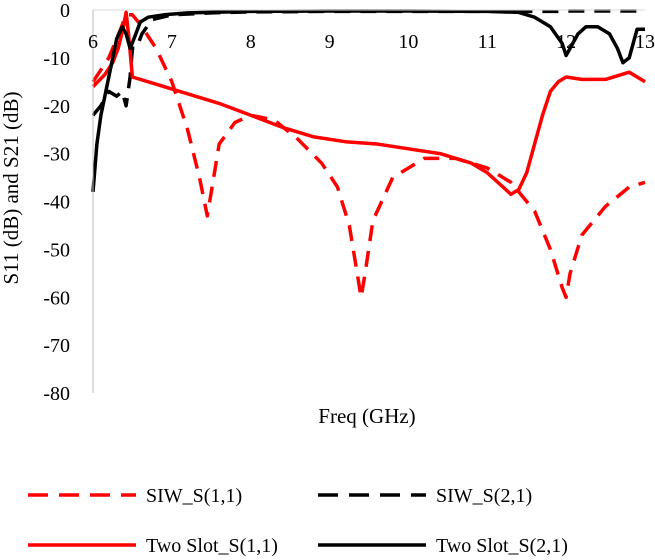 The image size is (655, 560). I want to click on legend-item-two-slot-s-1-1: Two Slot_S(1,1), so click(153, 546).